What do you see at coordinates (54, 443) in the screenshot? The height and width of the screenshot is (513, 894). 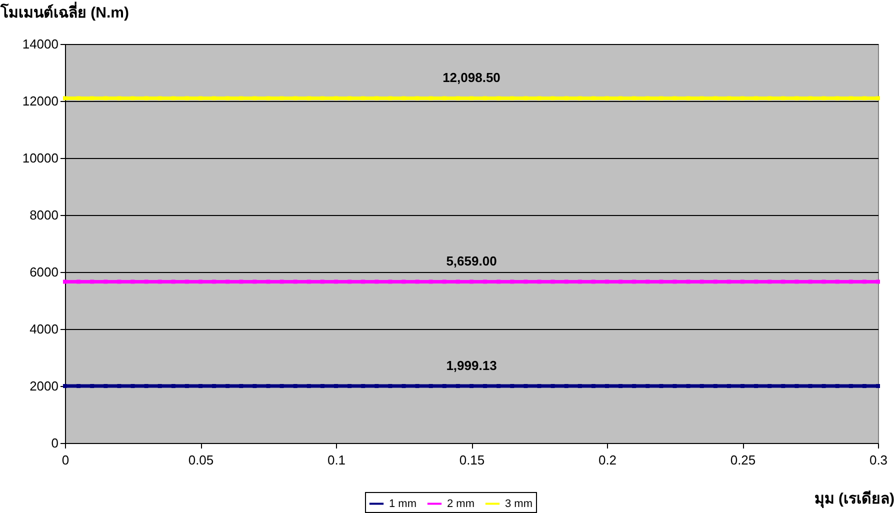 I see `y-tick-label: 0` at bounding box center [54, 443].